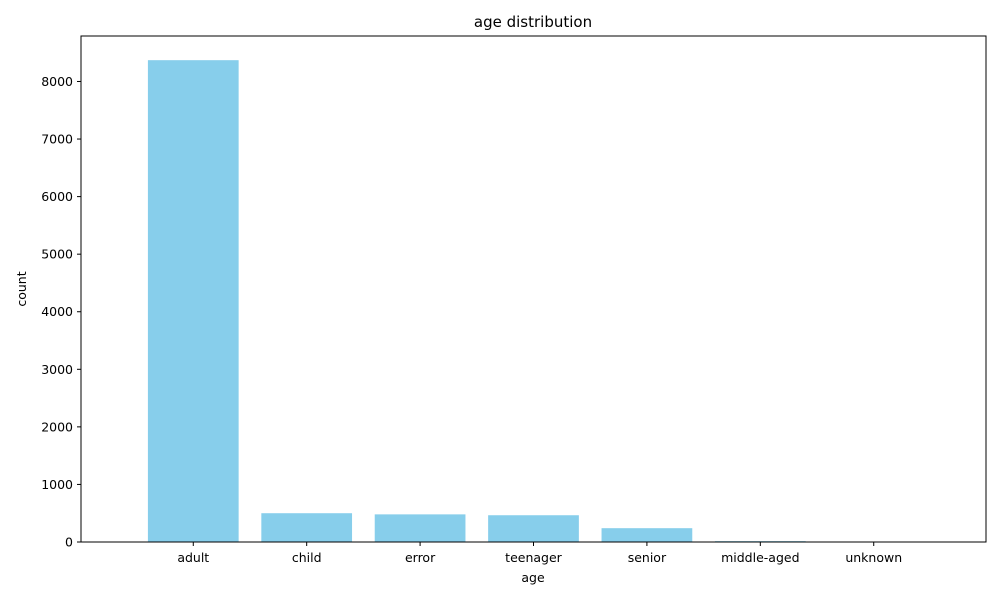 The width and height of the screenshot is (1000, 600). What do you see at coordinates (57, 311) in the screenshot?
I see `y-tick-label: 4000` at bounding box center [57, 311].